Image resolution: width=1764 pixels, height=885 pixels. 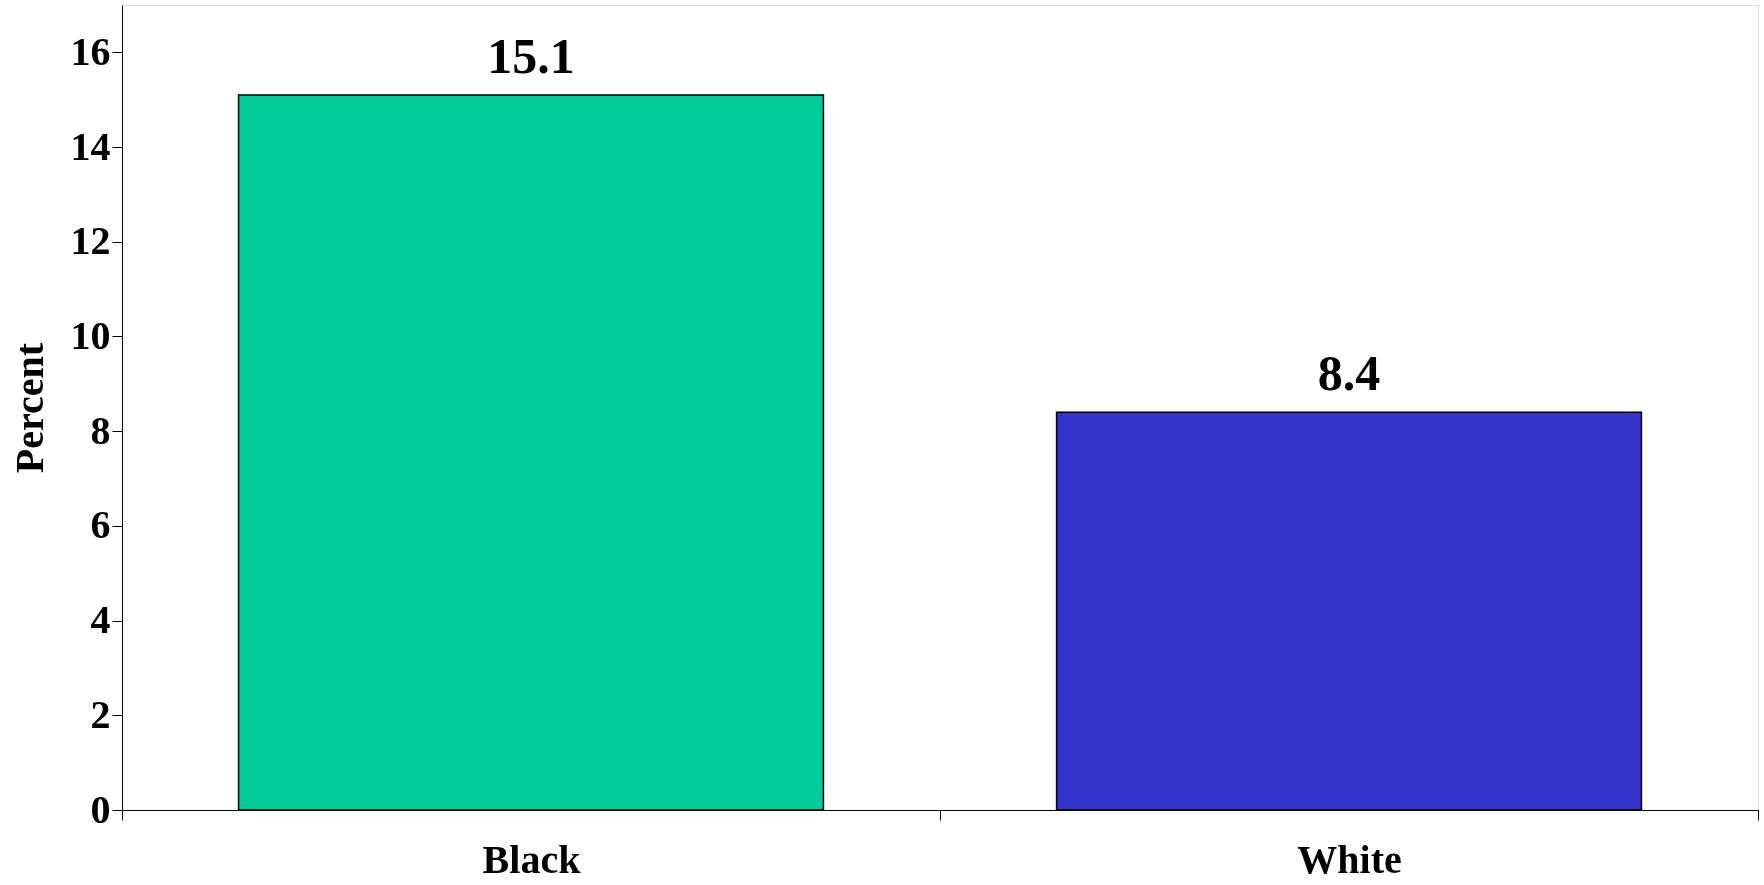 I want to click on data-label: 15.1, so click(x=531, y=55).